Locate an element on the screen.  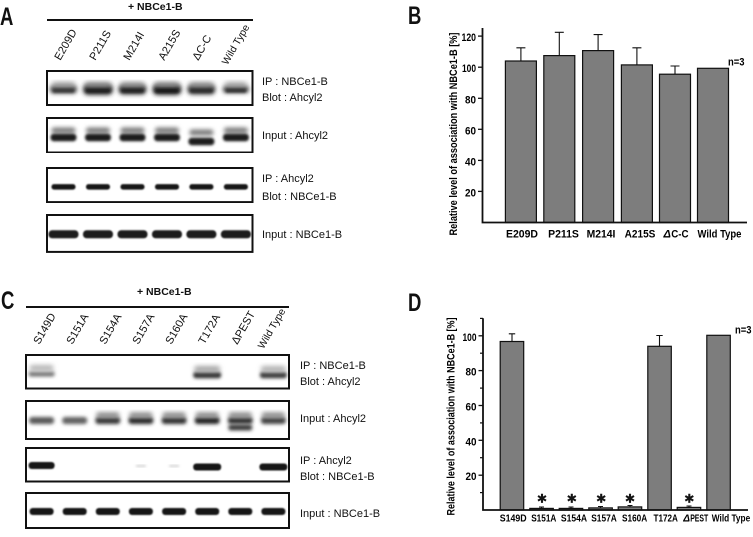
svg-text: 120 is located at coordinates (469, 38).